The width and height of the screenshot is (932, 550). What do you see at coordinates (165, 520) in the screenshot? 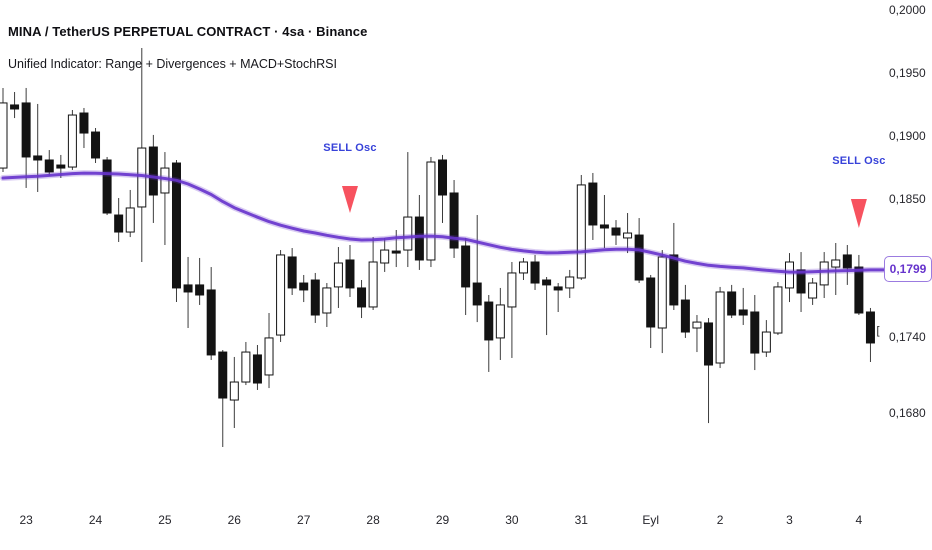
I see `time-tick-label: 25` at bounding box center [165, 520].